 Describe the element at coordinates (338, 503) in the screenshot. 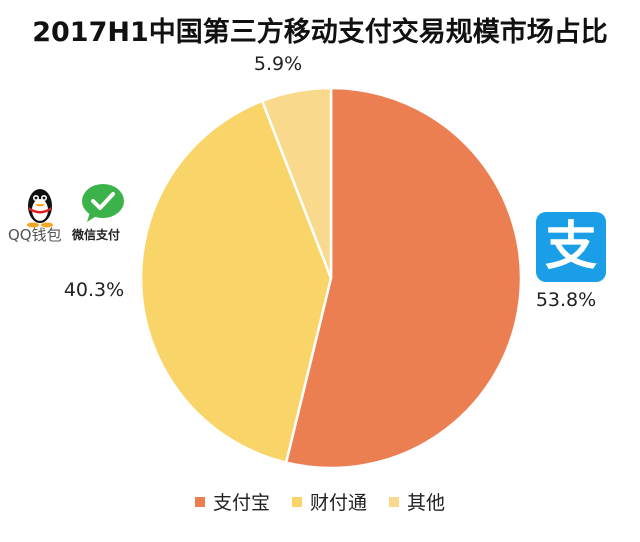

I see `legend-label: 财付通` at that location.